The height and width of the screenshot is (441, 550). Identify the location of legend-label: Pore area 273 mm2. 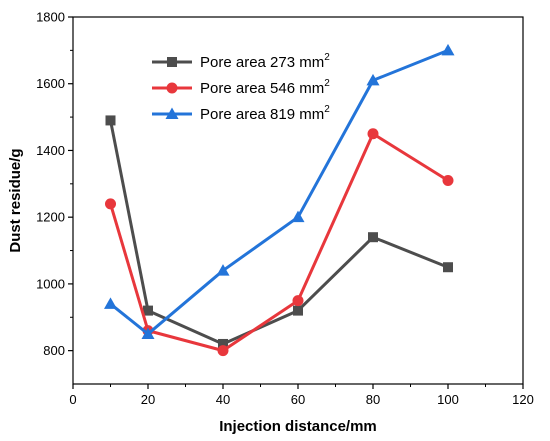
(265, 61).